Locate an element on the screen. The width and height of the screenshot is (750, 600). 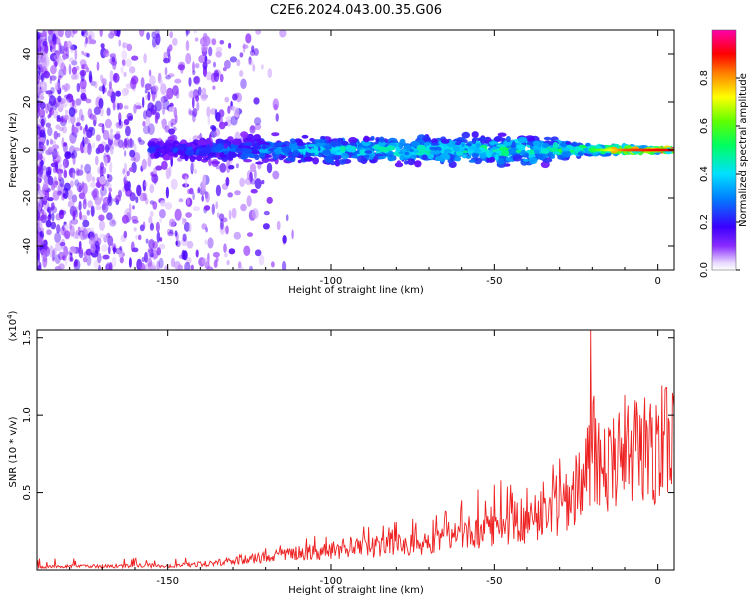
snr-x-tick-label: 0 is located at coordinates (657, 581).